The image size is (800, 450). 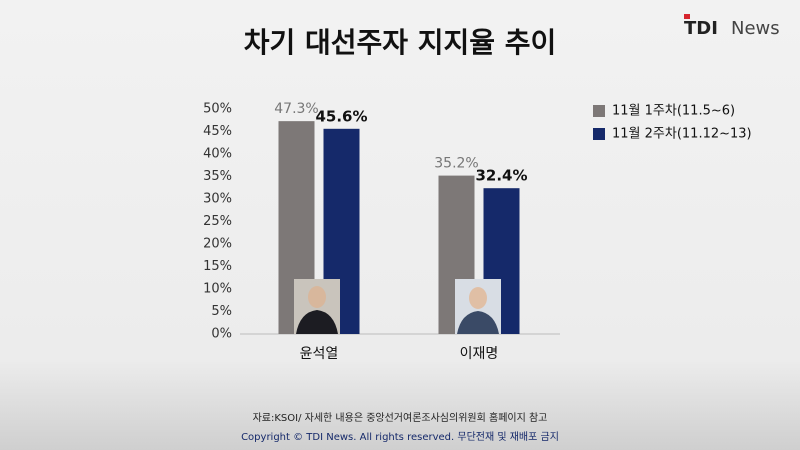 I want to click on y-tick-label: 5%, so click(x=221, y=311).